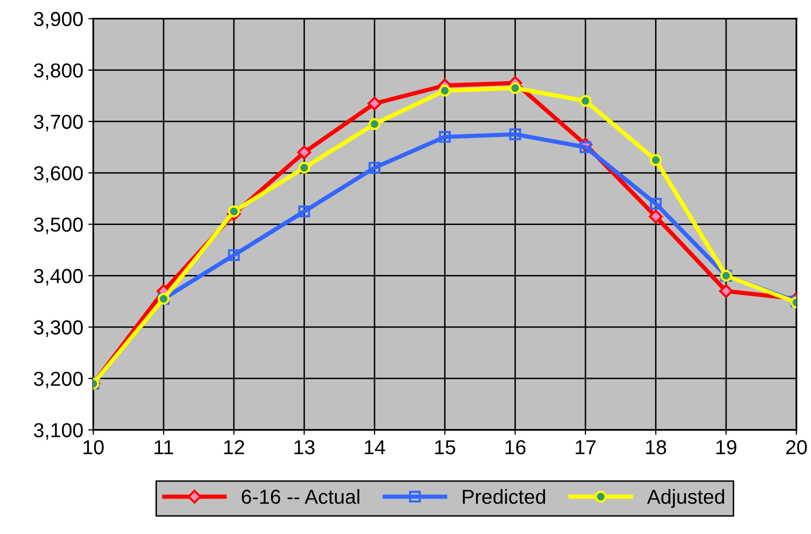  What do you see at coordinates (58, 431) in the screenshot?
I see `y-tick-label: 3,100` at bounding box center [58, 431].